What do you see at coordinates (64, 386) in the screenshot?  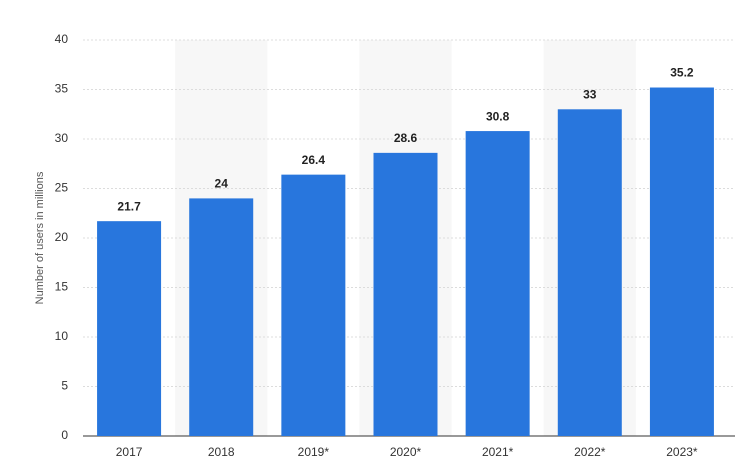 I see `y-tick-label: 5` at bounding box center [64, 386].